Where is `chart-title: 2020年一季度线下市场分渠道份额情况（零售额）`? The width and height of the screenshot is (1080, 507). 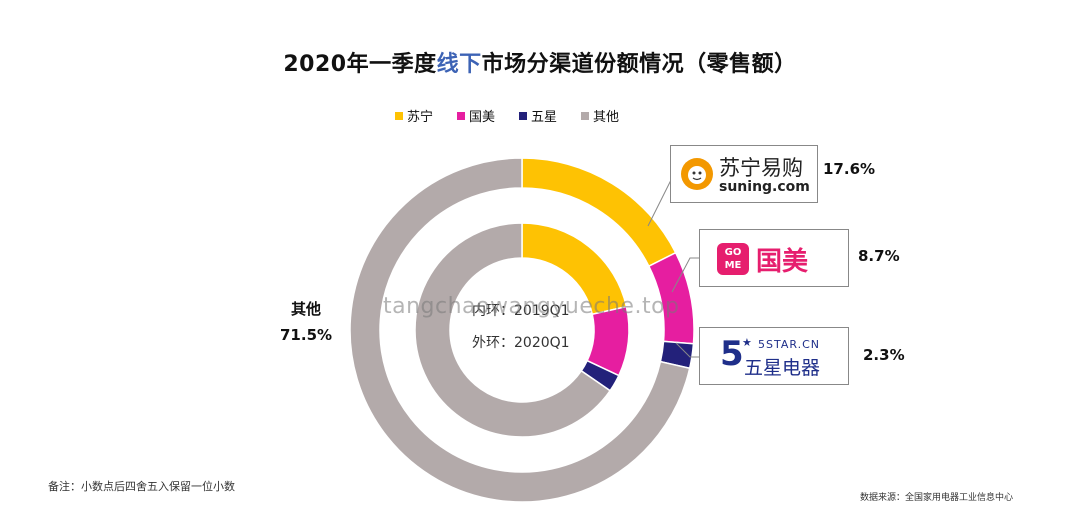
chart-title: 2020年一季度线下市场分渠道份额情况（零售额） is located at coordinates (540, 62).